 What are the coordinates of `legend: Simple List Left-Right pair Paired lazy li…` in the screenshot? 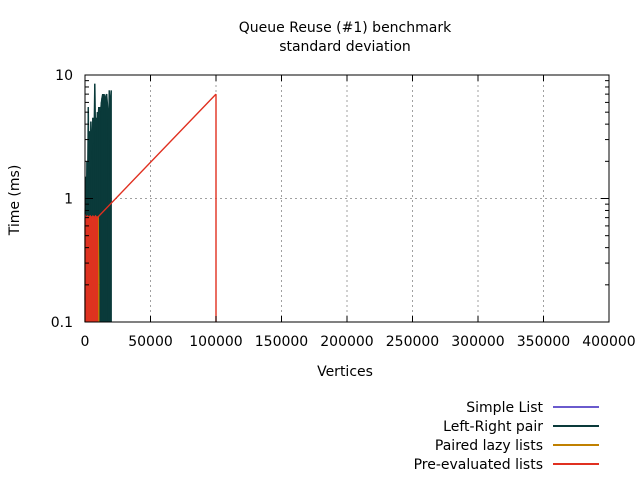 It's located at (506, 436).